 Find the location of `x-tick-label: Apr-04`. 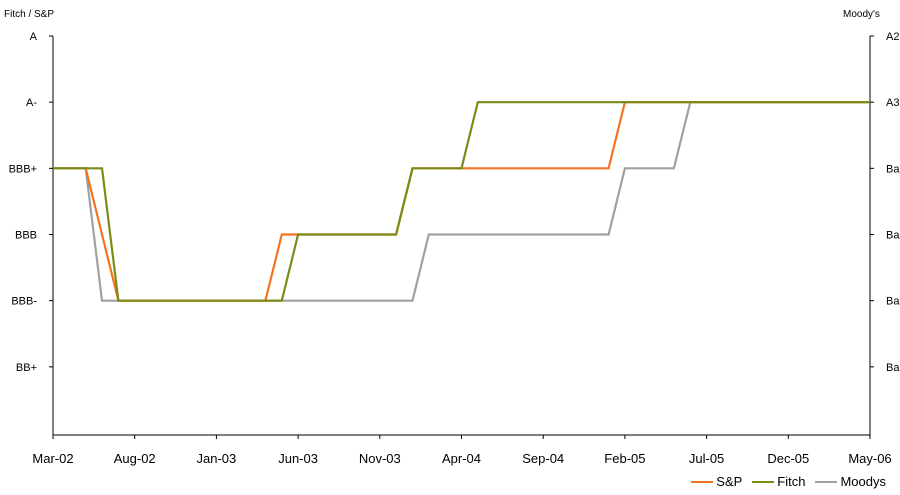

x-tick-label: Apr-04 is located at coordinates (461, 458).